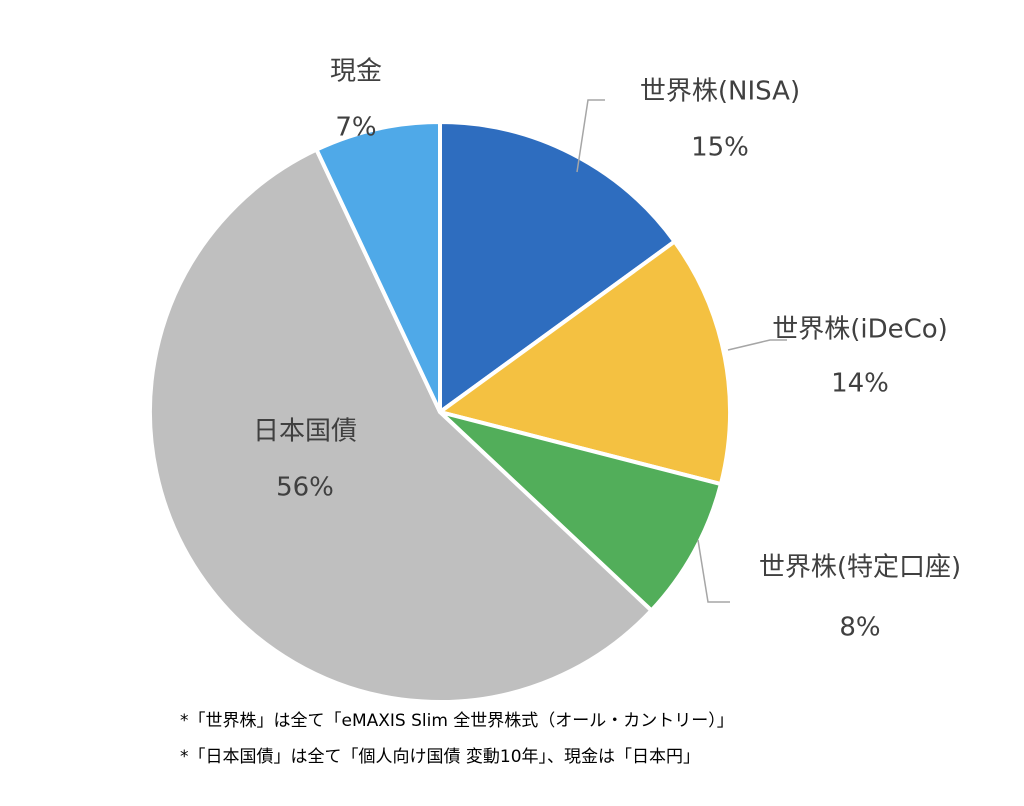  Describe the element at coordinates (590, 136) in the screenshot. I see `leader-line-nisa` at that location.